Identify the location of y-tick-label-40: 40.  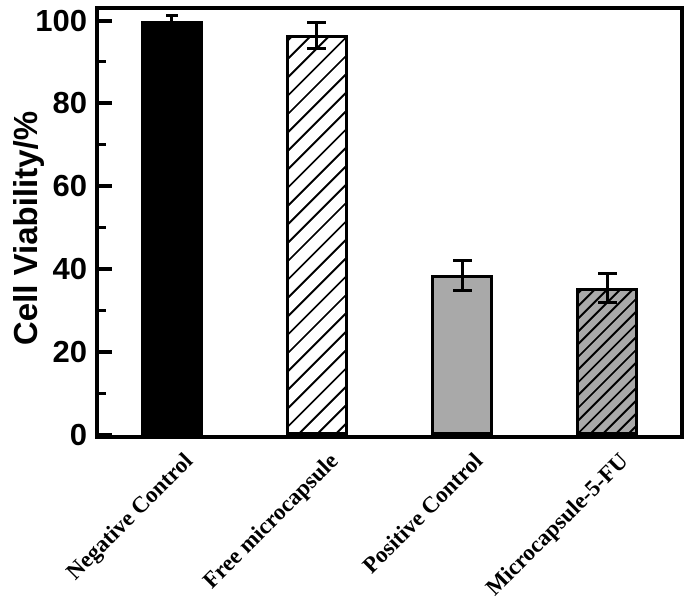
(69, 269).